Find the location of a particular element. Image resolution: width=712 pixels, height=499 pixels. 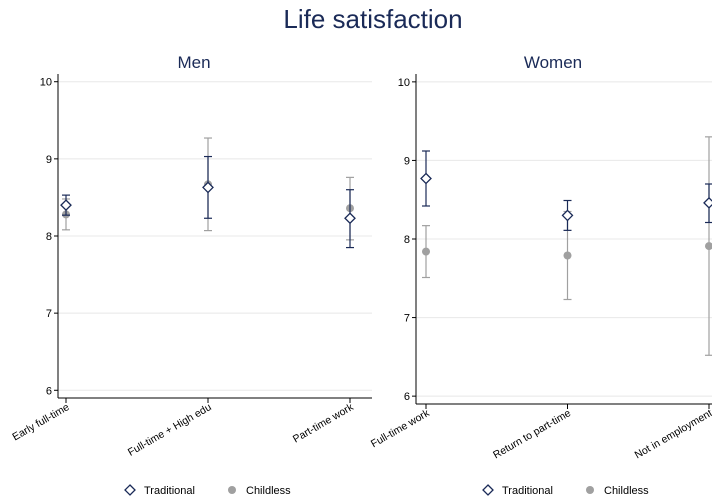

category-label: Full-time + High edu is located at coordinates (170, 430).